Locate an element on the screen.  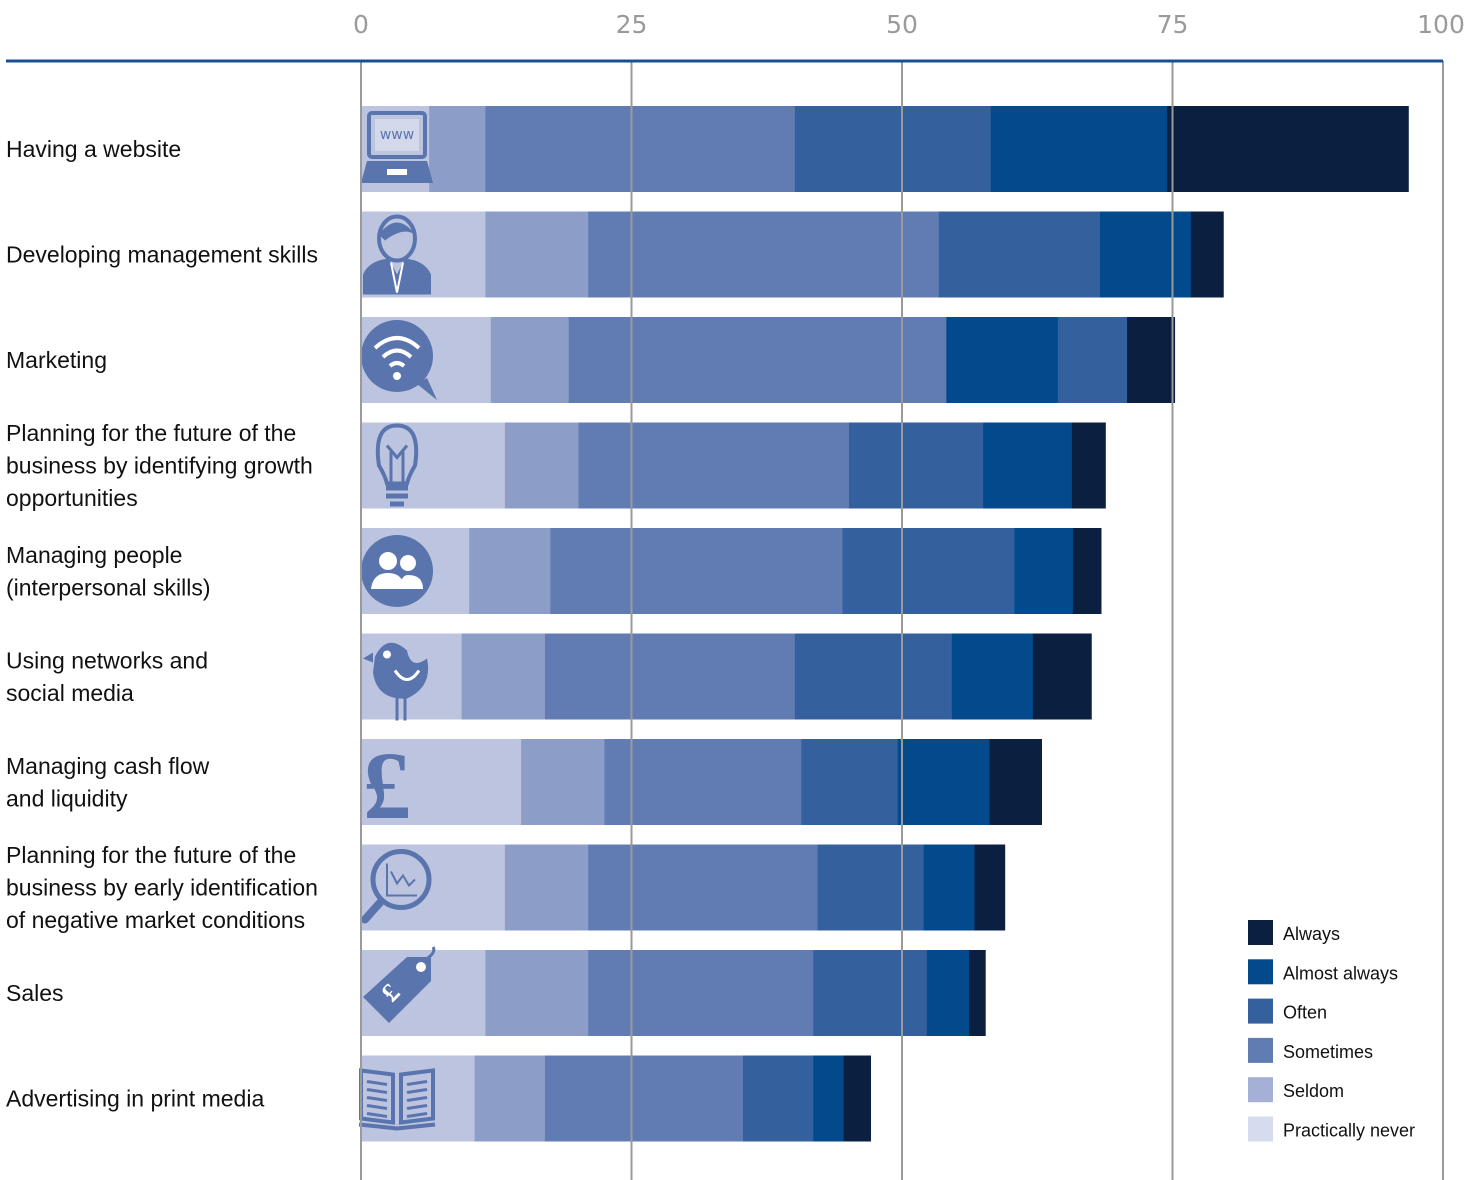
open-book-icon is located at coordinates (397, 1099).